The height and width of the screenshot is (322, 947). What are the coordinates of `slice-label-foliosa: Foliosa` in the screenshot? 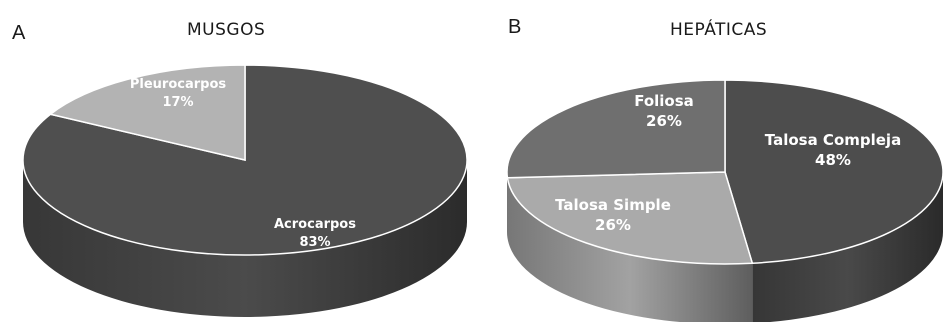 It's located at (664, 101).